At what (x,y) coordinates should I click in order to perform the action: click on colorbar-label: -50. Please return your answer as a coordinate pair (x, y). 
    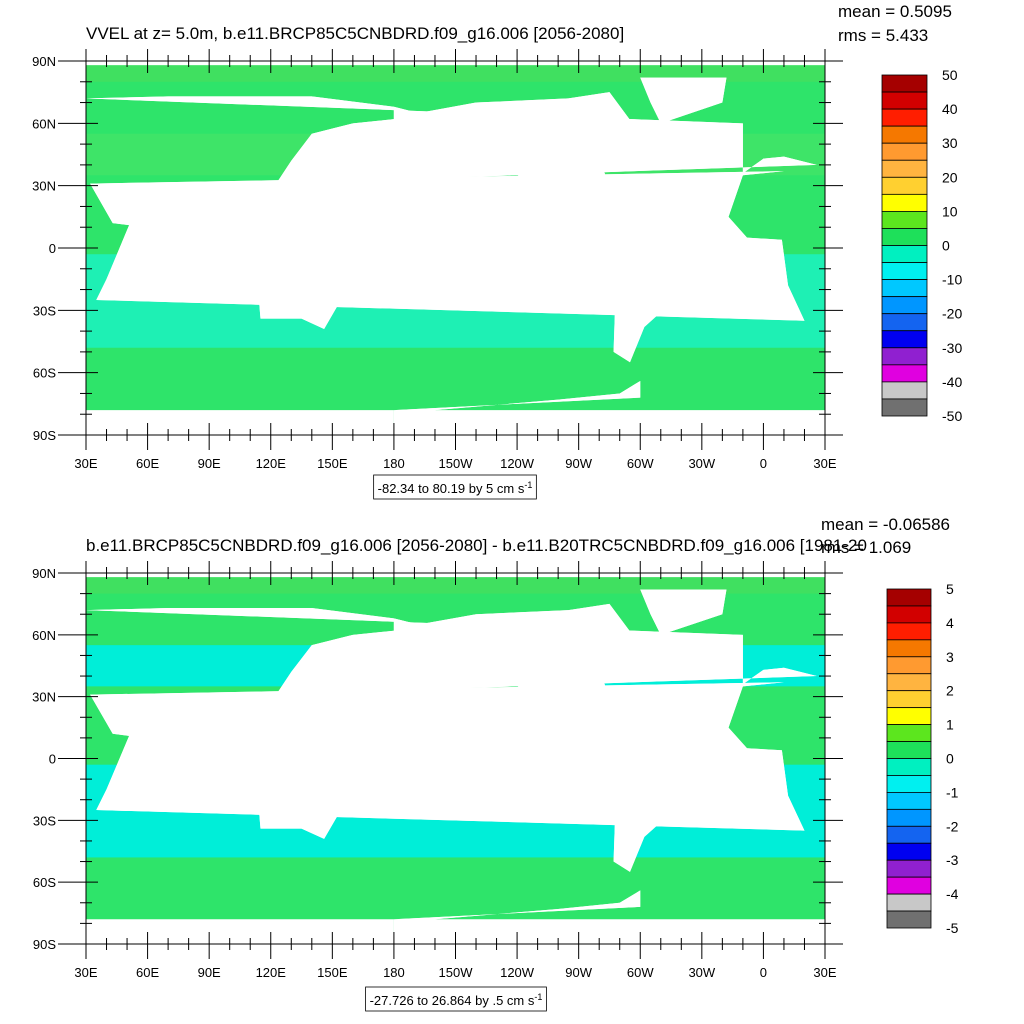
    Looking at the image, I should click on (952, 416).